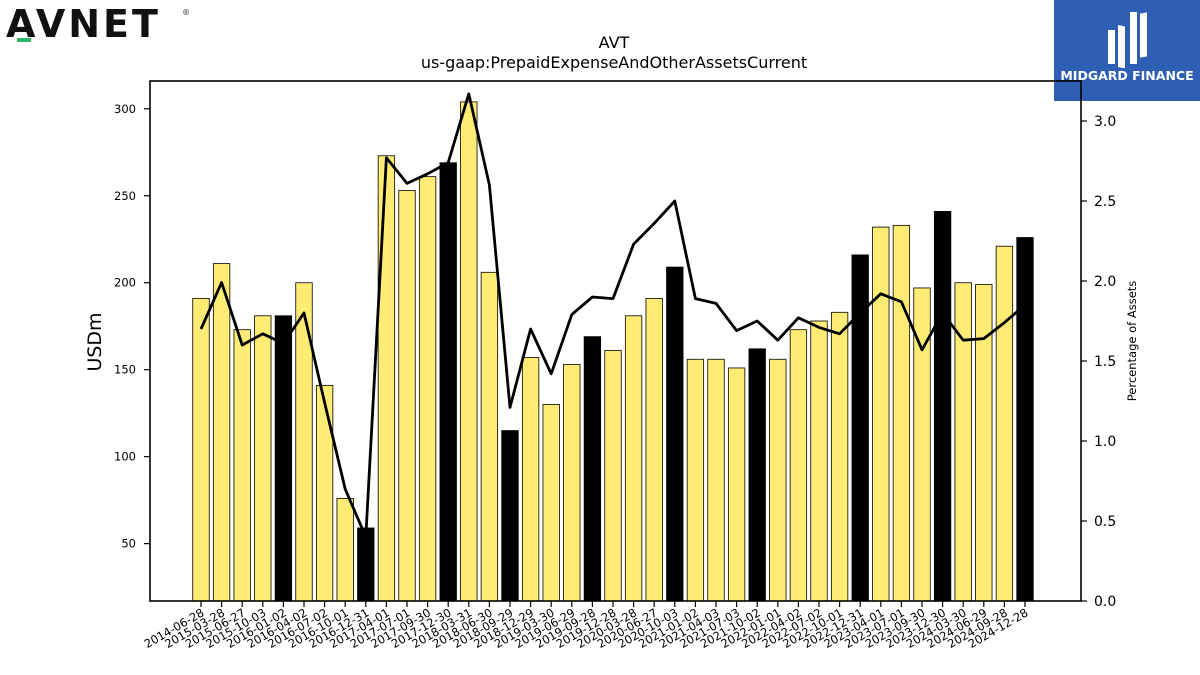  Describe the element at coordinates (1105, 602) in the screenshot. I see `y2-tick-label-0.0: 0.0` at that location.